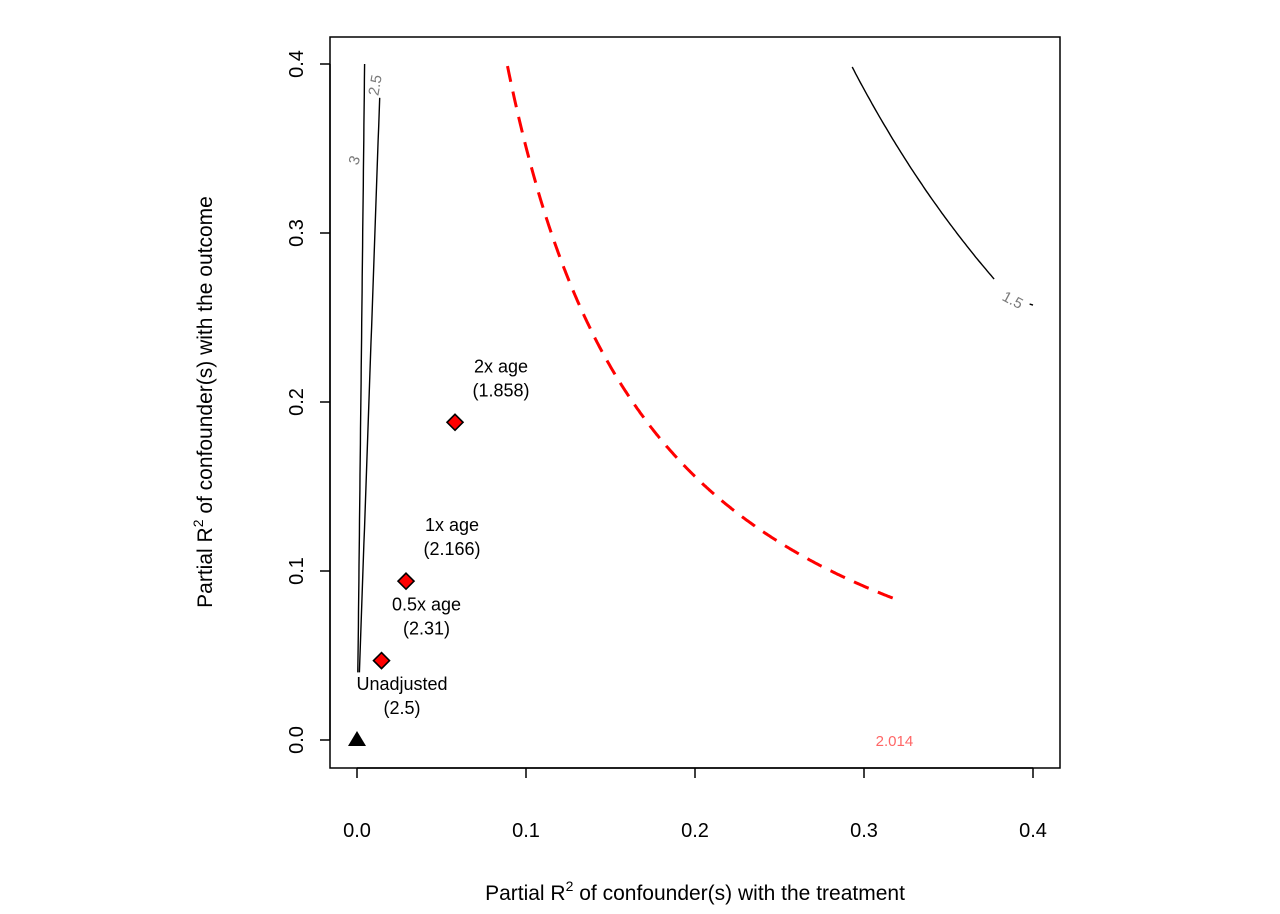 This screenshot has width=1280, height=914. I want to click on threshold-label: 2.014, so click(895, 741).